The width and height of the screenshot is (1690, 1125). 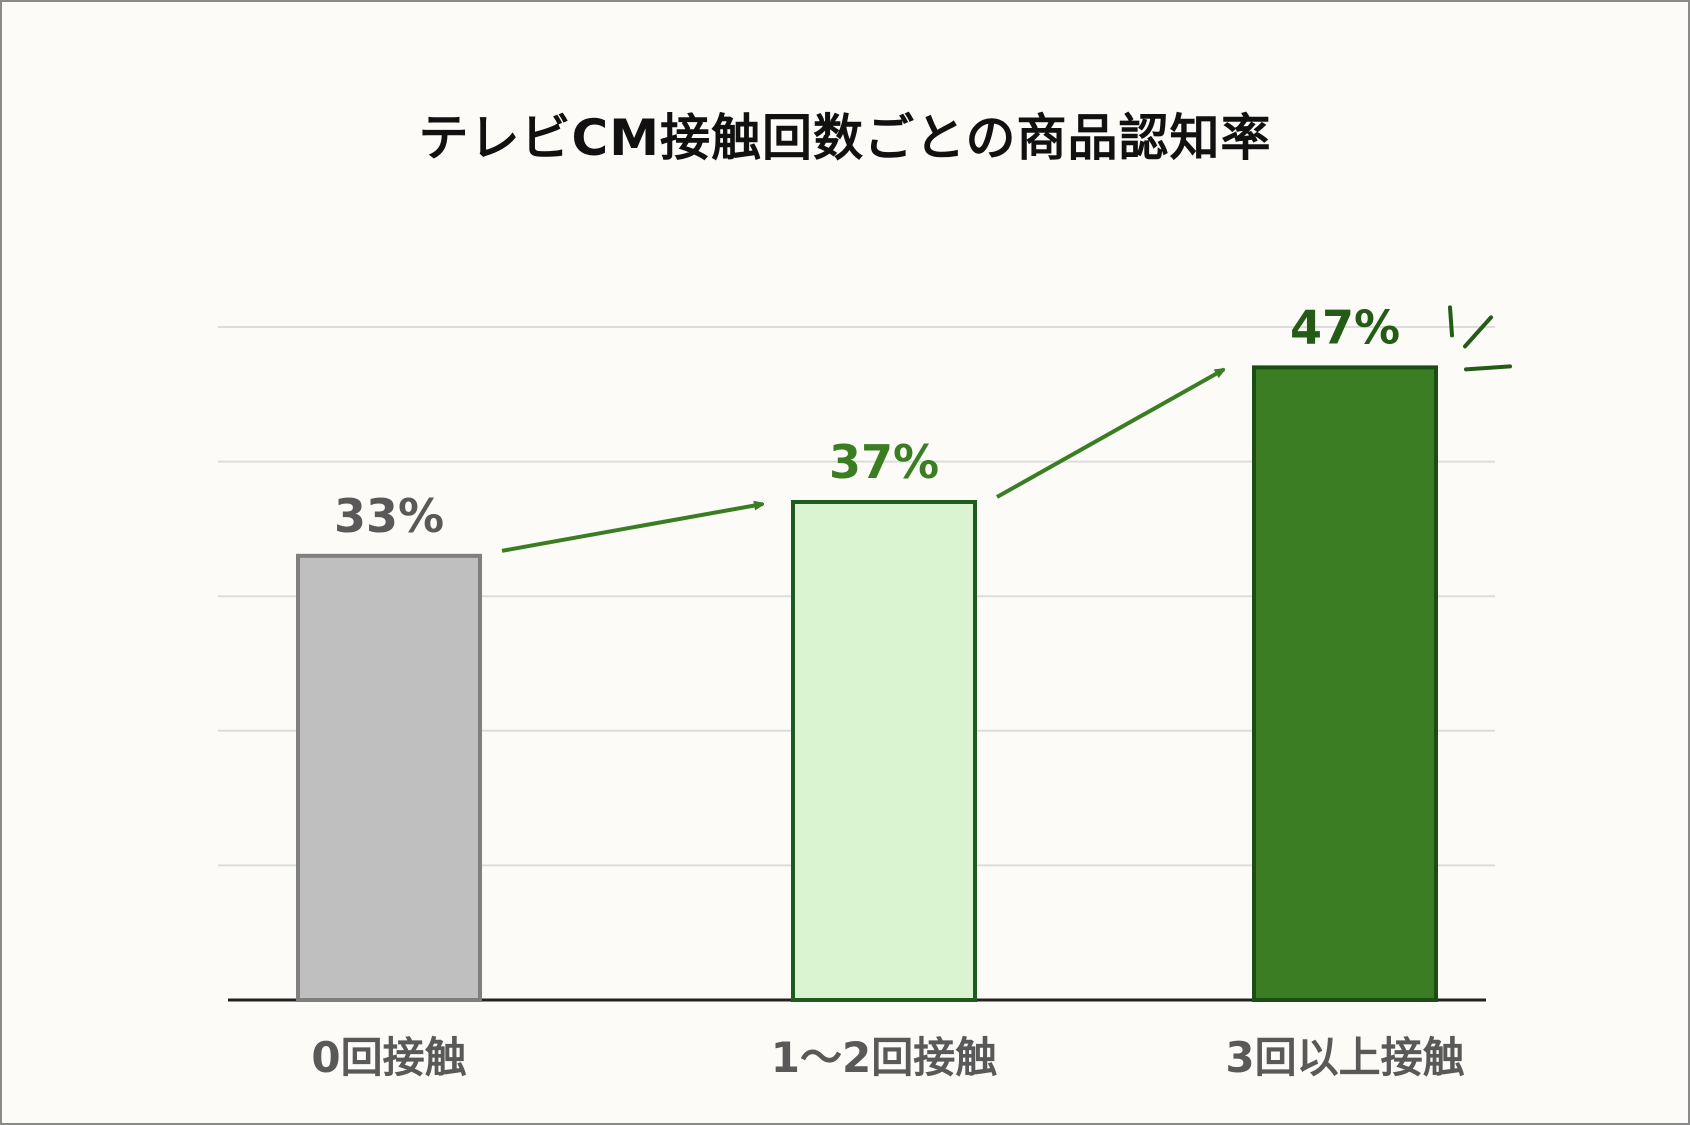 I want to click on data-label: 33%, so click(x=389, y=516).